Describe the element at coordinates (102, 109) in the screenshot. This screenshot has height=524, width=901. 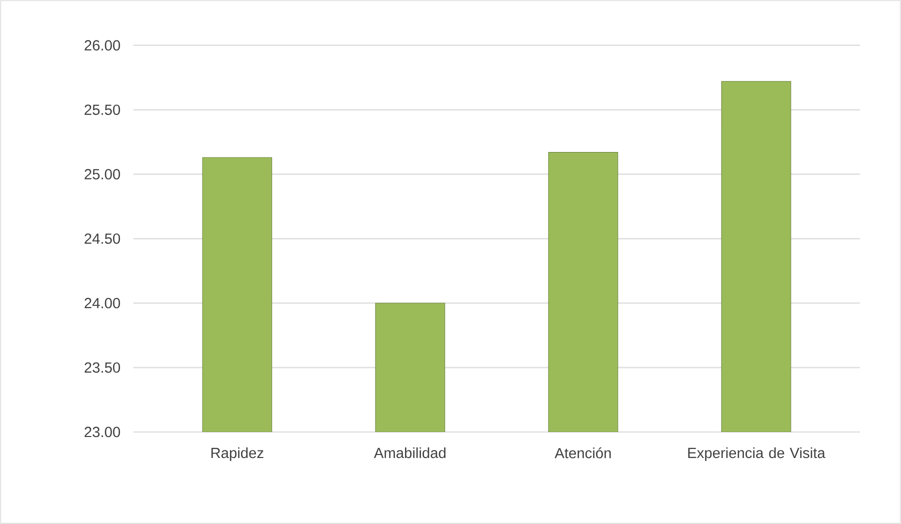
I see `y-tick-label: 25.50` at that location.